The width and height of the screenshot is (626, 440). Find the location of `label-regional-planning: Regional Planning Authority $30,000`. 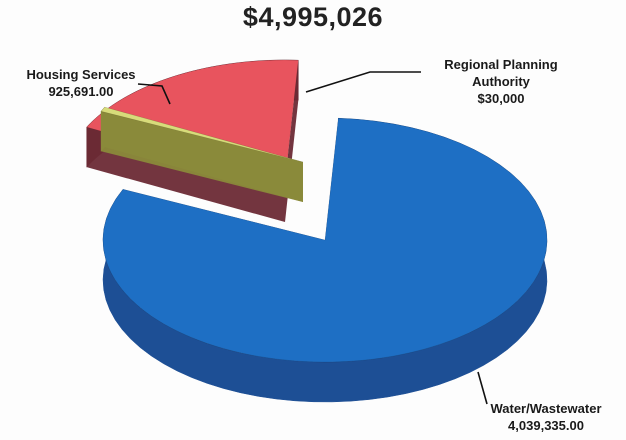

label-regional-planning: Regional Planning Authority $30,000 is located at coordinates (501, 81).